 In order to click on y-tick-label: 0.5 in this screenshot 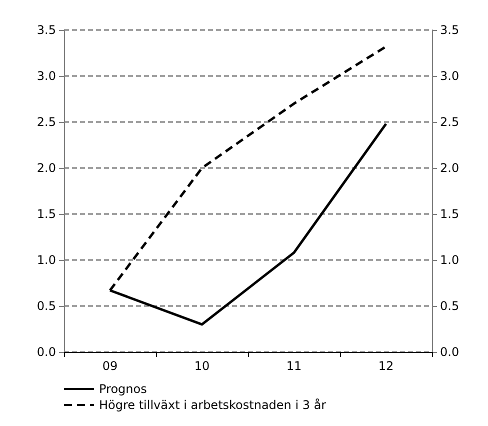, I will do `click(46, 306)`.